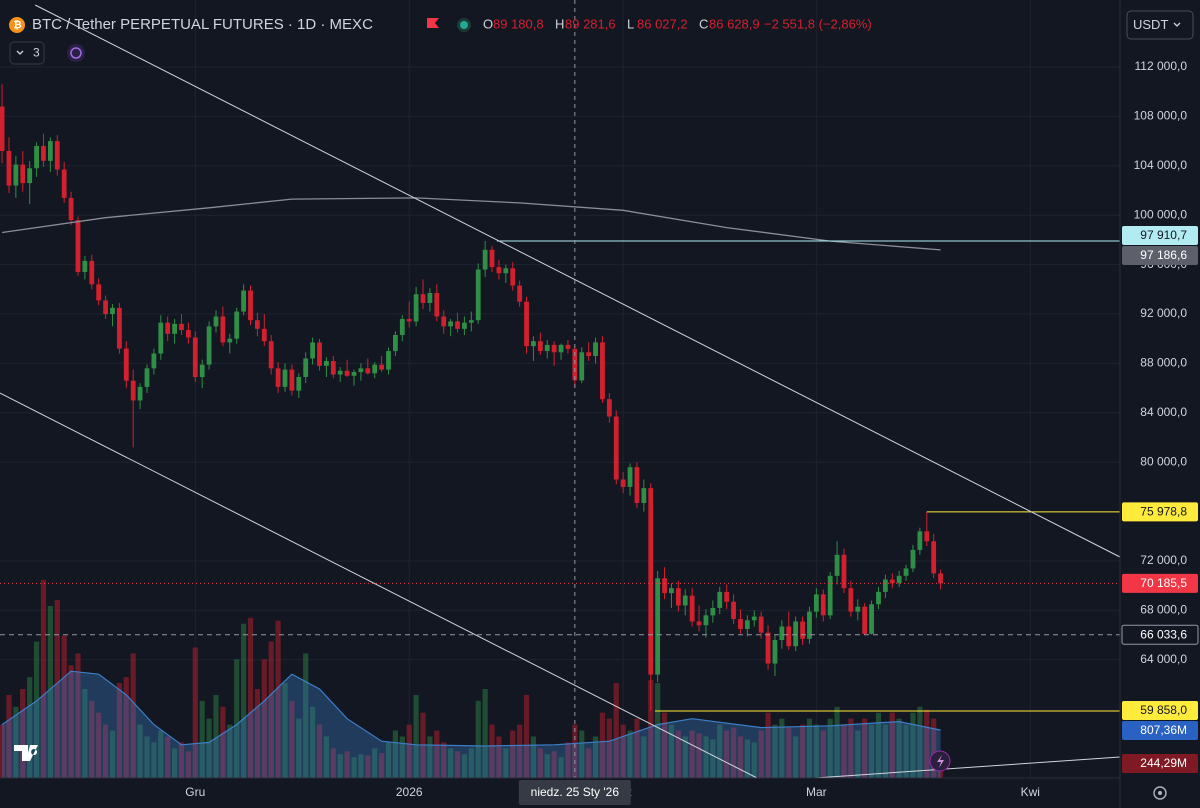 This screenshot has width=1200, height=808. What do you see at coordinates (471, 224) in the screenshot?
I see `moving-average` at bounding box center [471, 224].